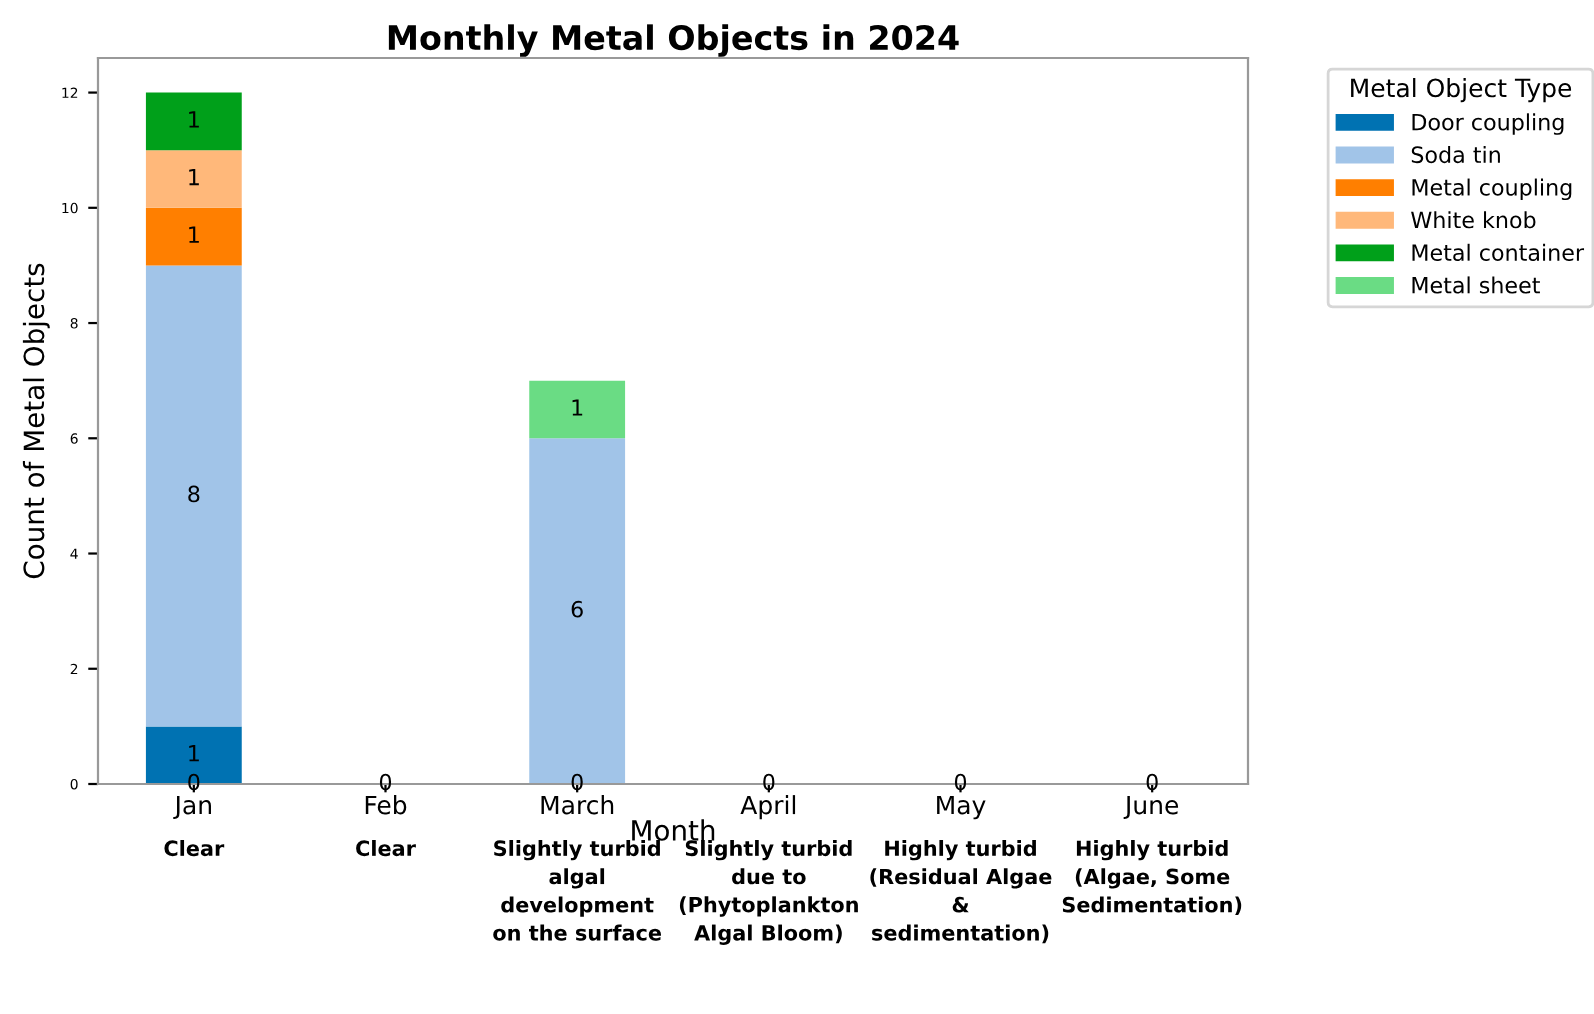  What do you see at coordinates (1476, 285) in the screenshot?
I see `legend-label: Metal sheet` at bounding box center [1476, 285].